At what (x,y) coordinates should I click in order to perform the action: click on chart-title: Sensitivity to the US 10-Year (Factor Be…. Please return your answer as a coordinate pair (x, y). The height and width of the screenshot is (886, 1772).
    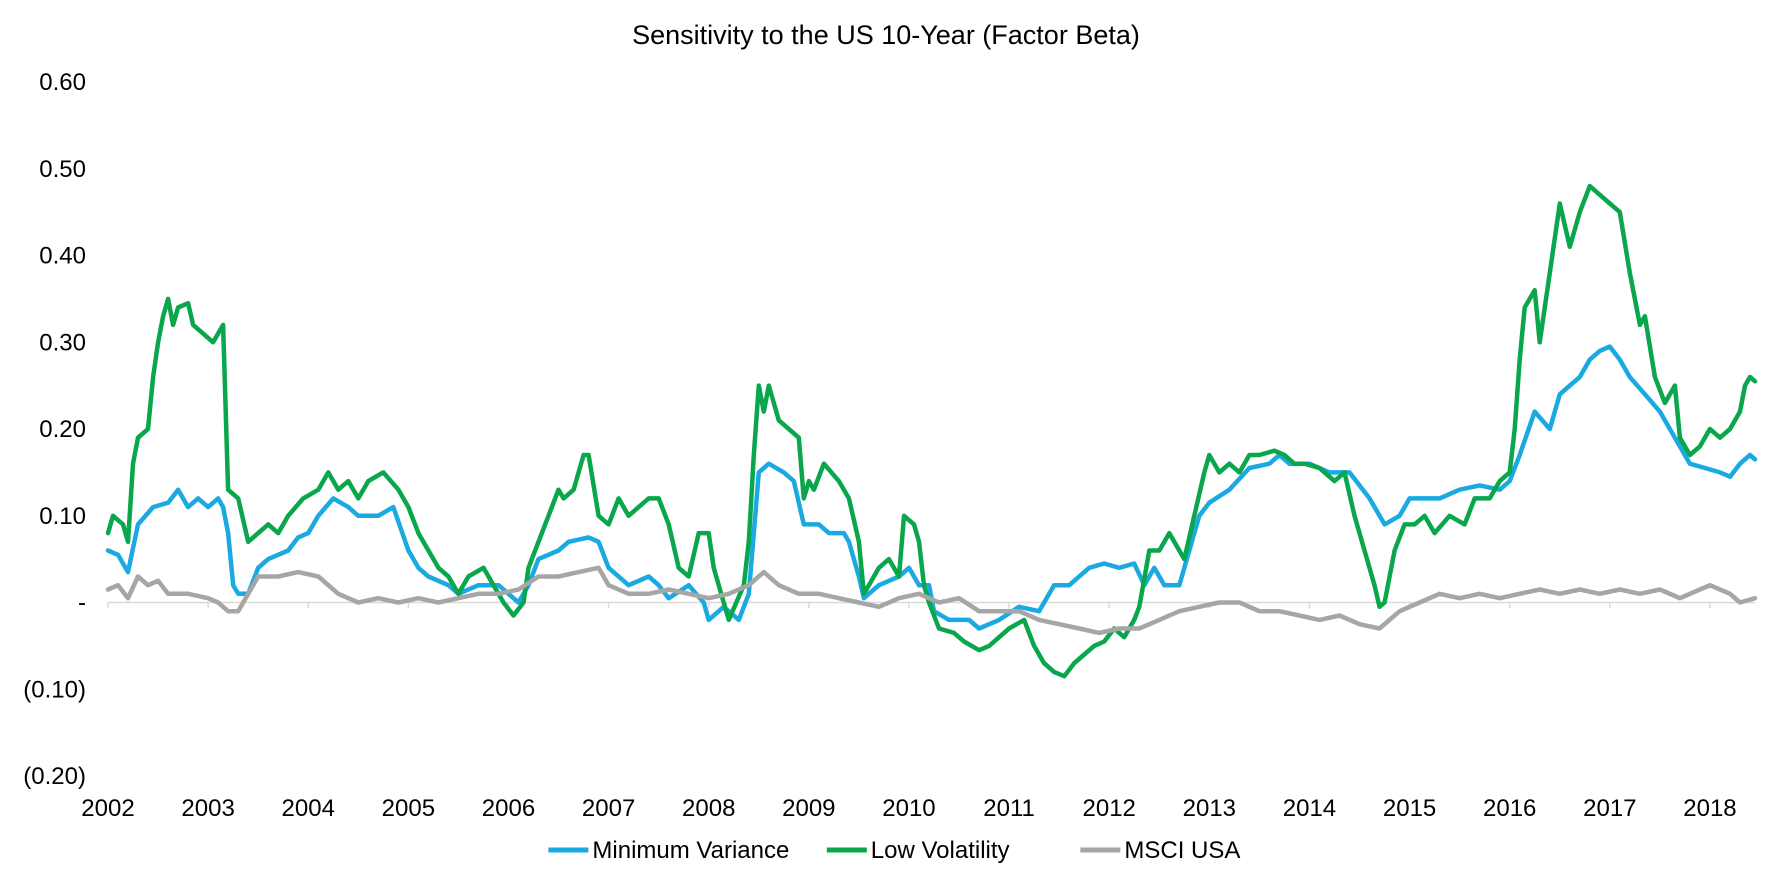
    Looking at the image, I should click on (886, 35).